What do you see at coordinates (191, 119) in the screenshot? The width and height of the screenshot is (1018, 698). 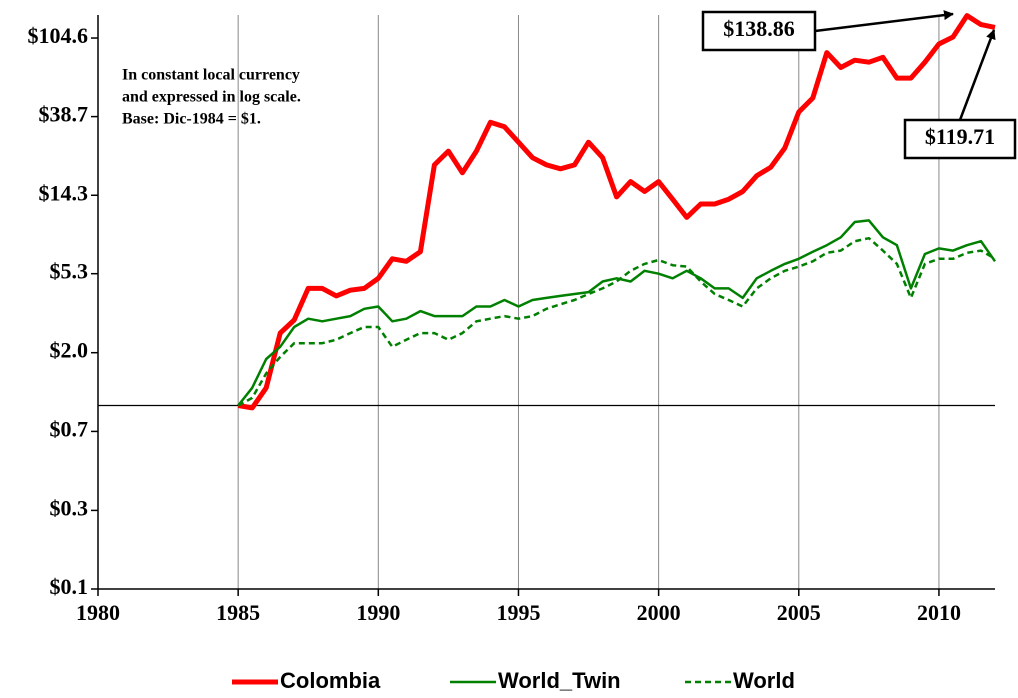 I see `note: Base: Dic-1984 = $1.` at bounding box center [191, 119].